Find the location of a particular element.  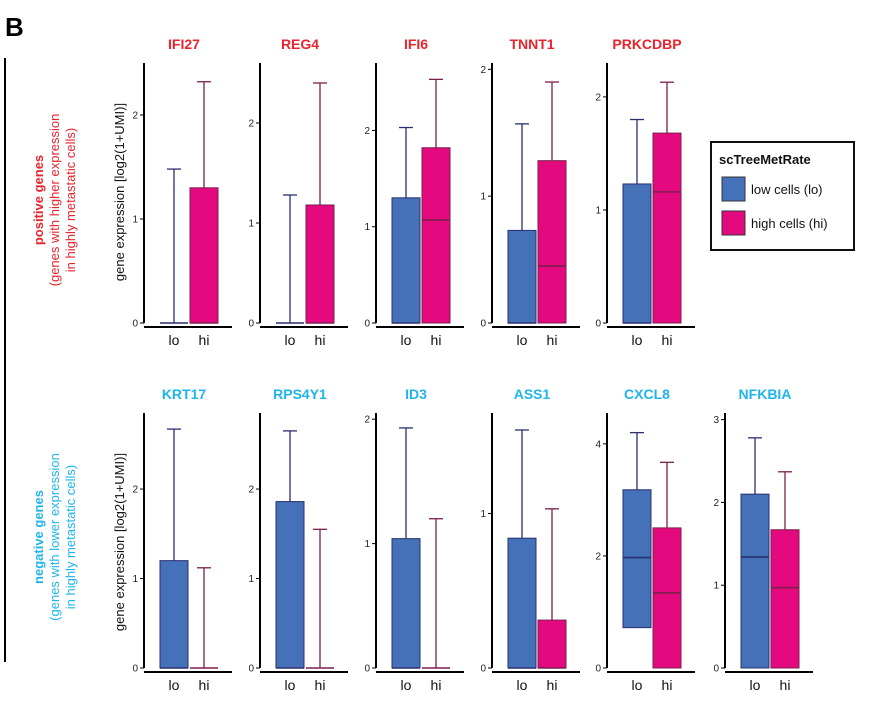

y-tick-label: 4 is located at coordinates (598, 444).